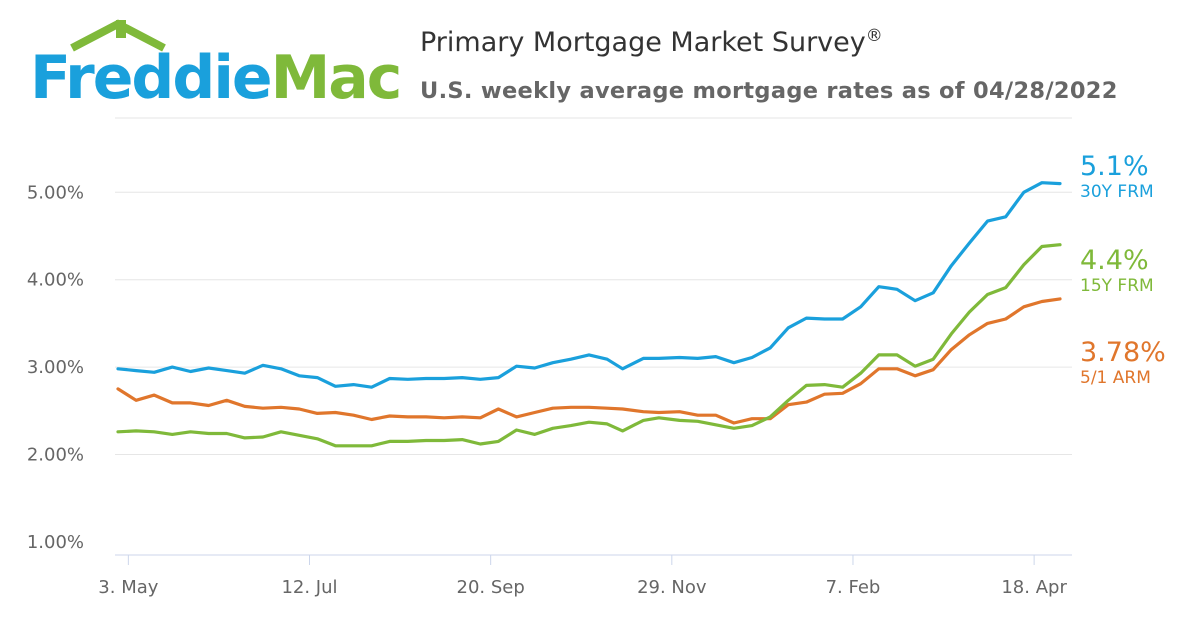  Describe the element at coordinates (1117, 192) in the screenshot. I see `series-name-30y-frm: 30Y FRM` at that location.